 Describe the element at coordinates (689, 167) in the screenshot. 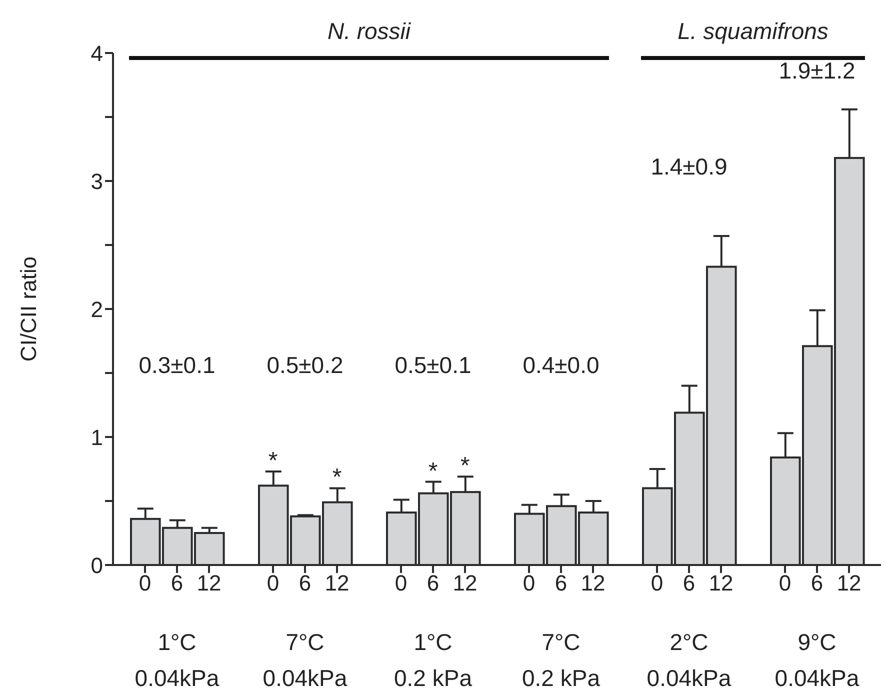

I see `annotation: 1.4±0.9` at that location.